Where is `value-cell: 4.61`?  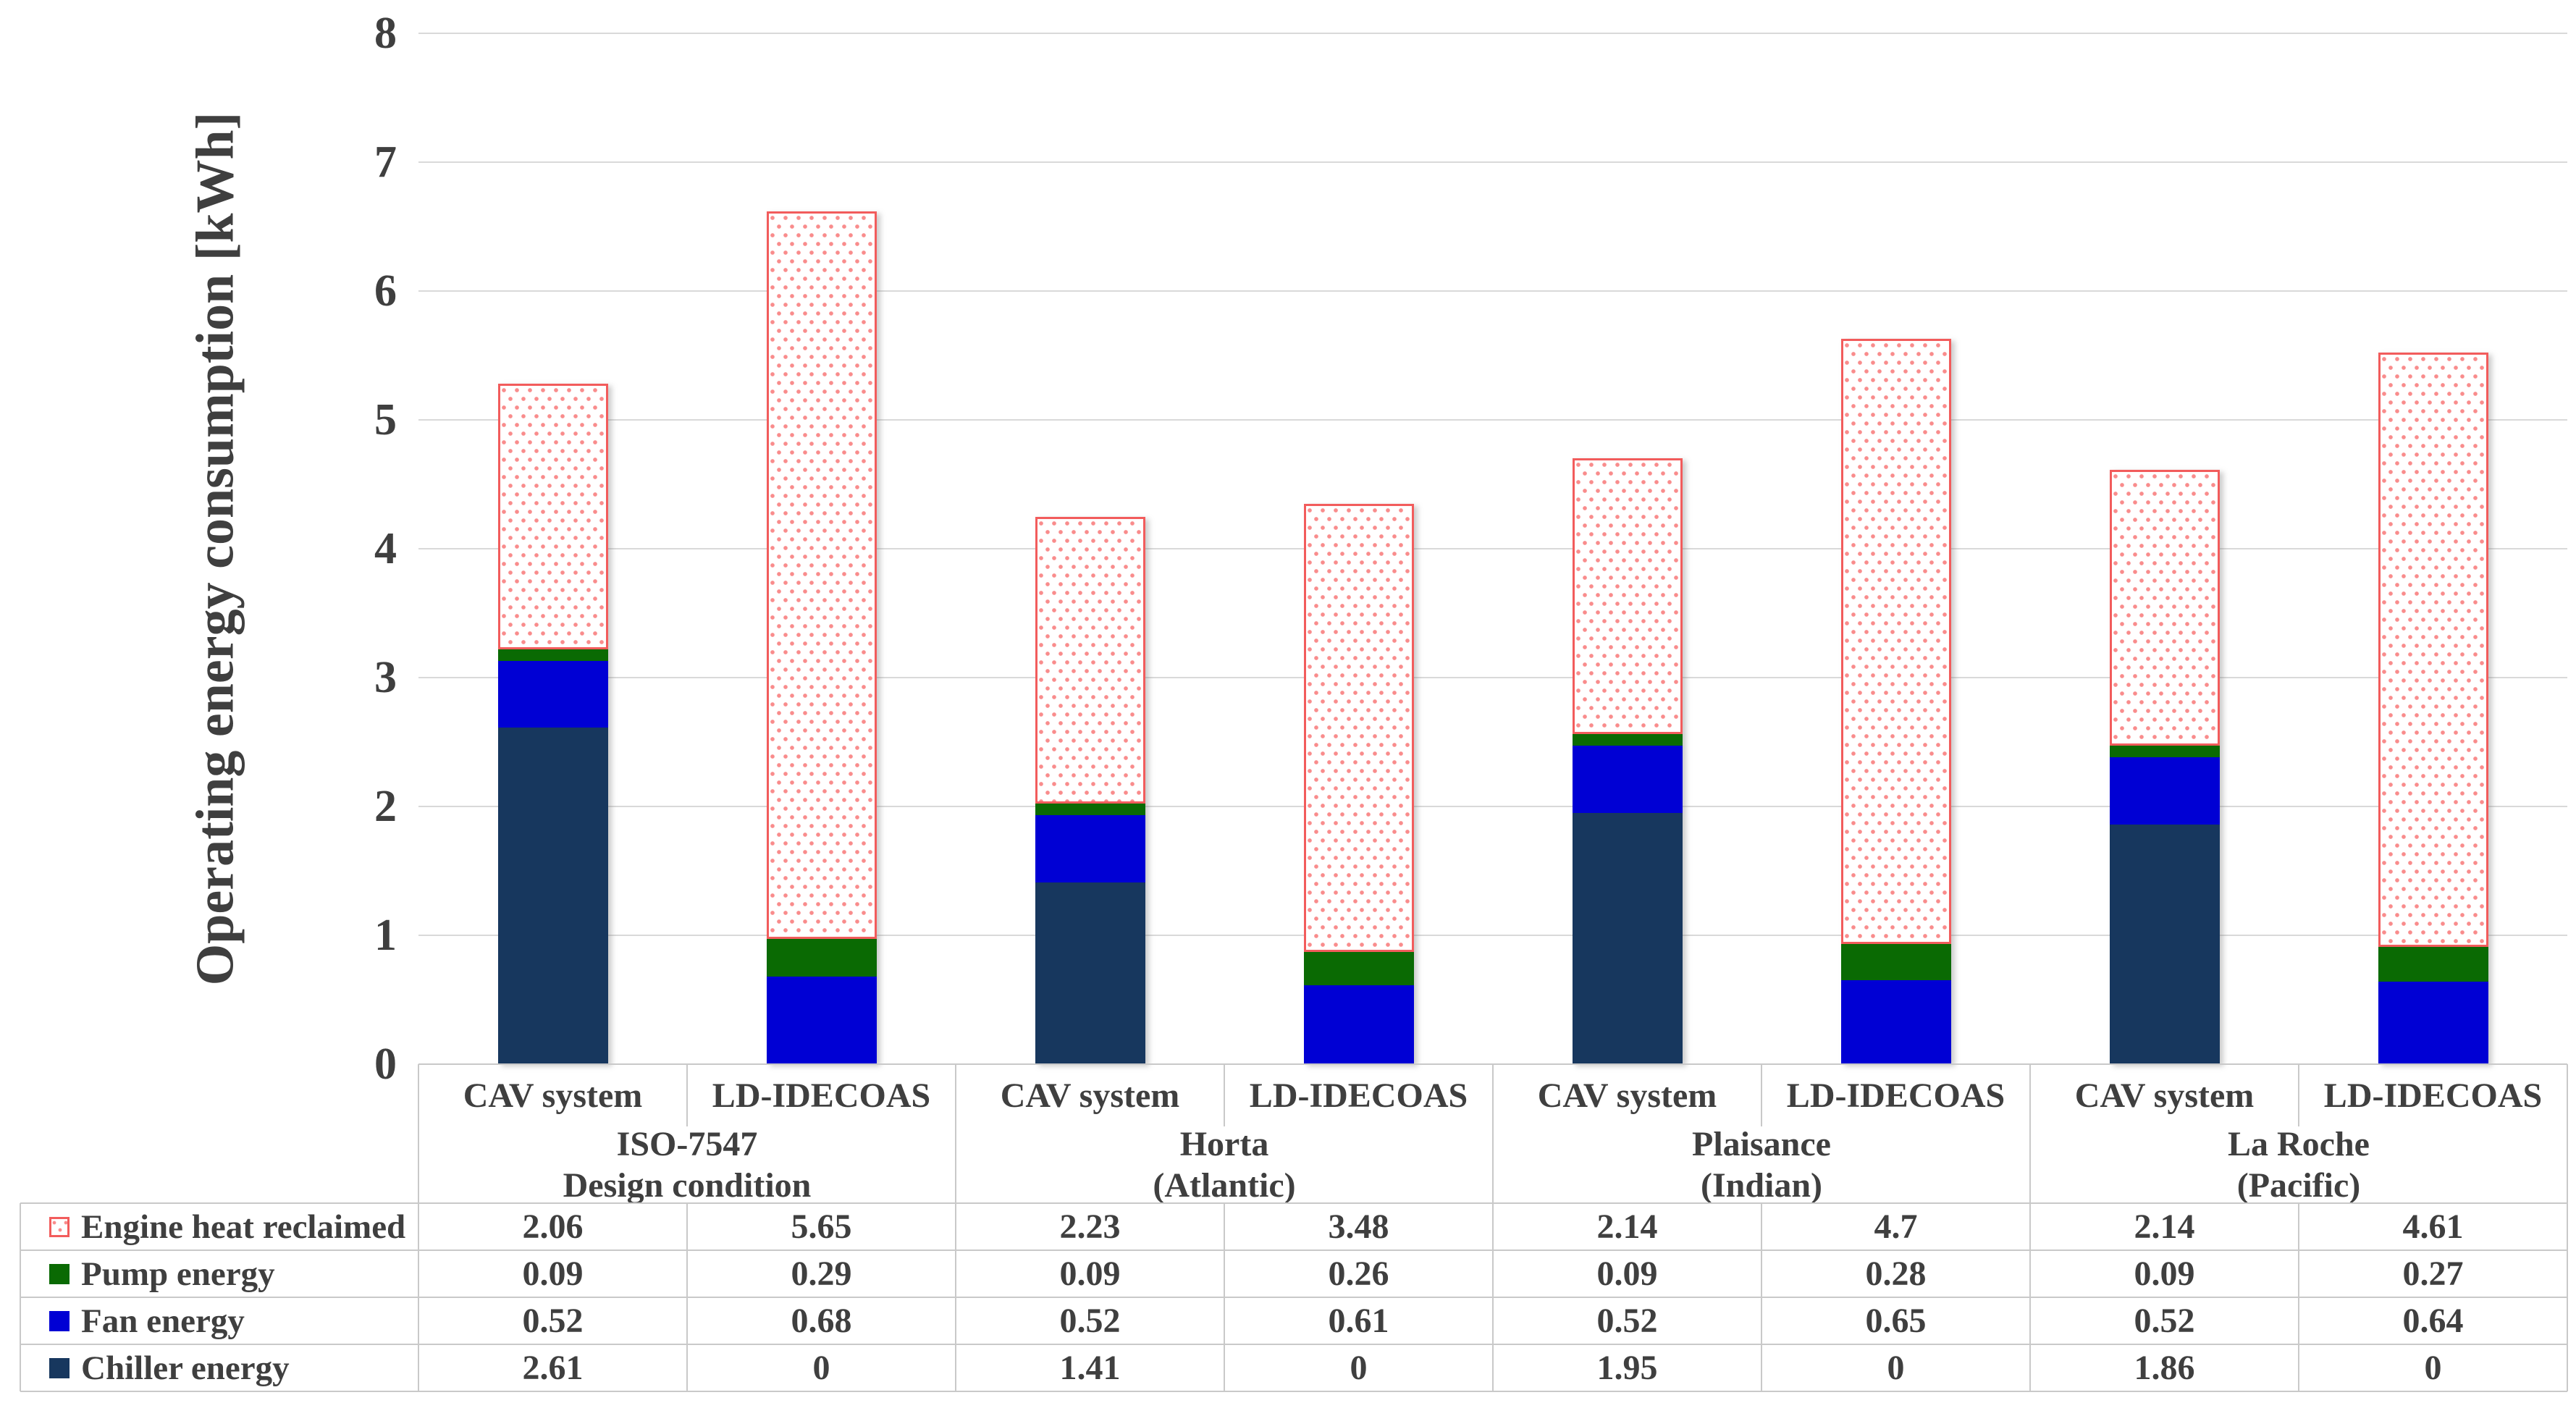 value-cell: 4.61 is located at coordinates (2433, 1227).